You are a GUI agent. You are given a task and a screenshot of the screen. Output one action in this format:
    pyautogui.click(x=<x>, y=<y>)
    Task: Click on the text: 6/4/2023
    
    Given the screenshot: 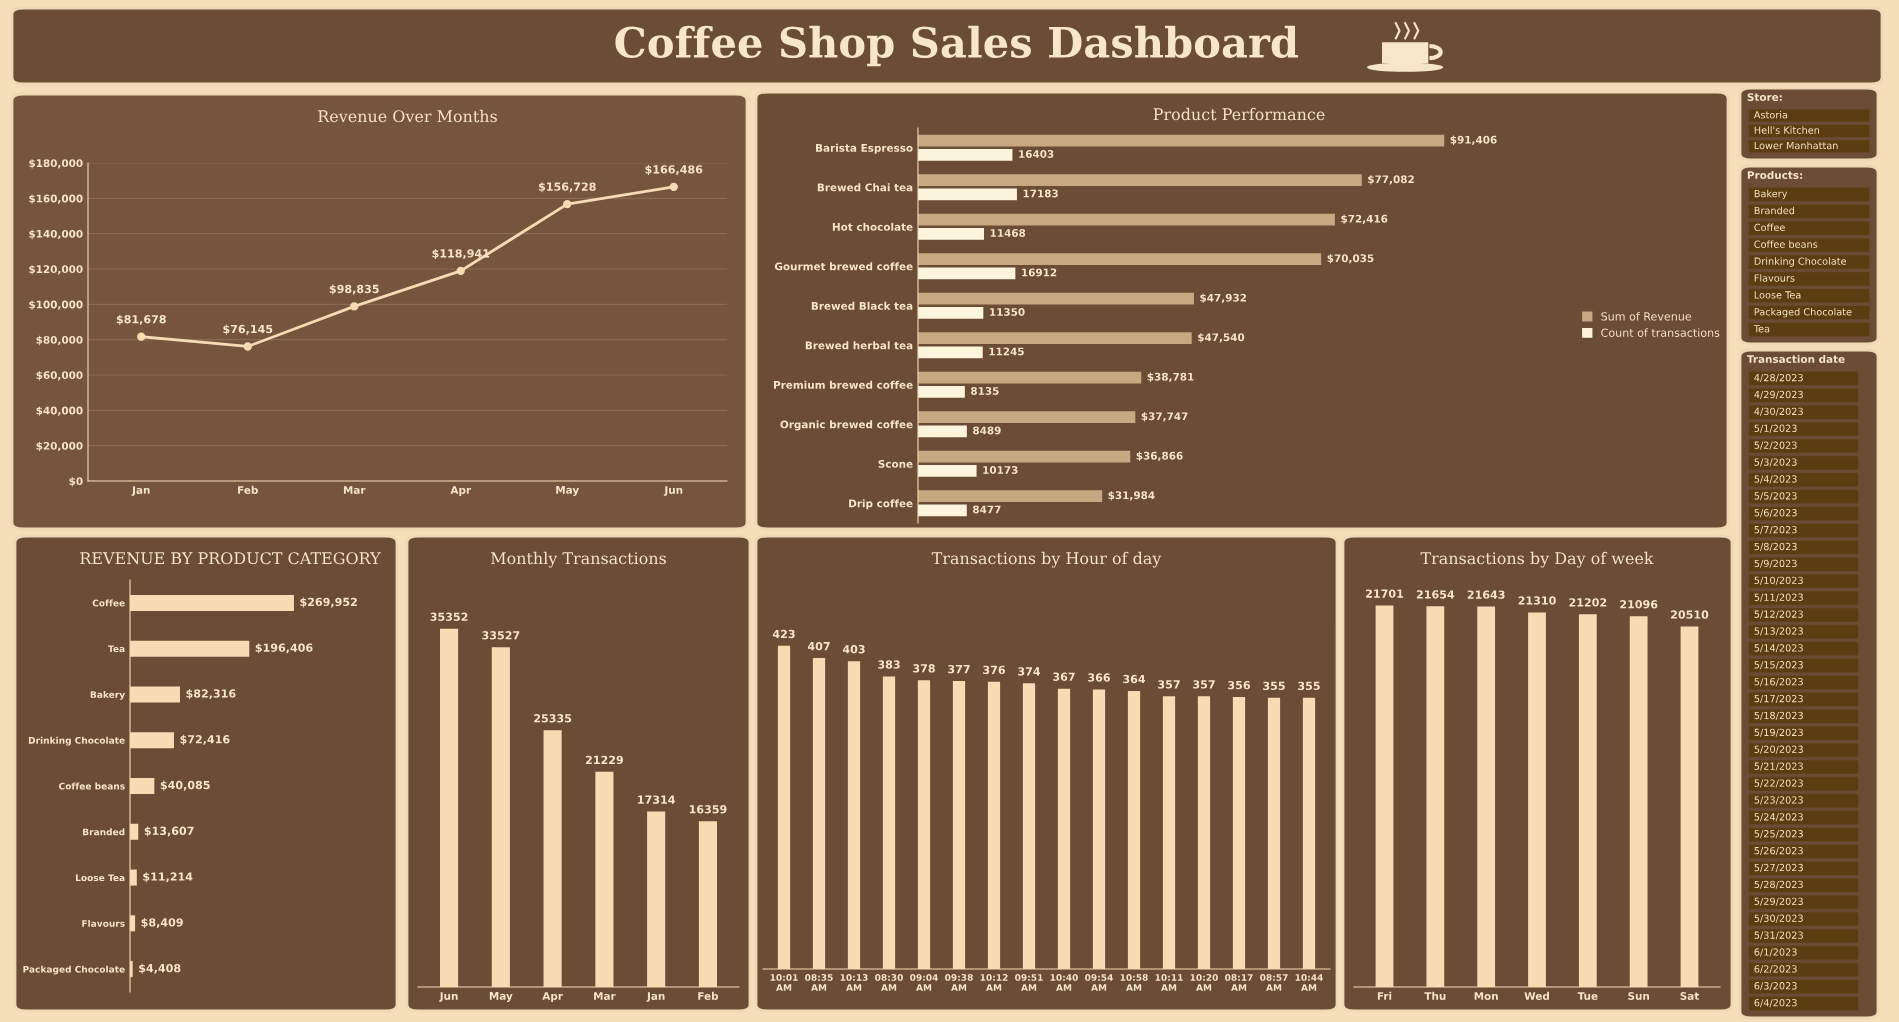 What is the action you would take?
    pyautogui.click(x=1775, y=1003)
    